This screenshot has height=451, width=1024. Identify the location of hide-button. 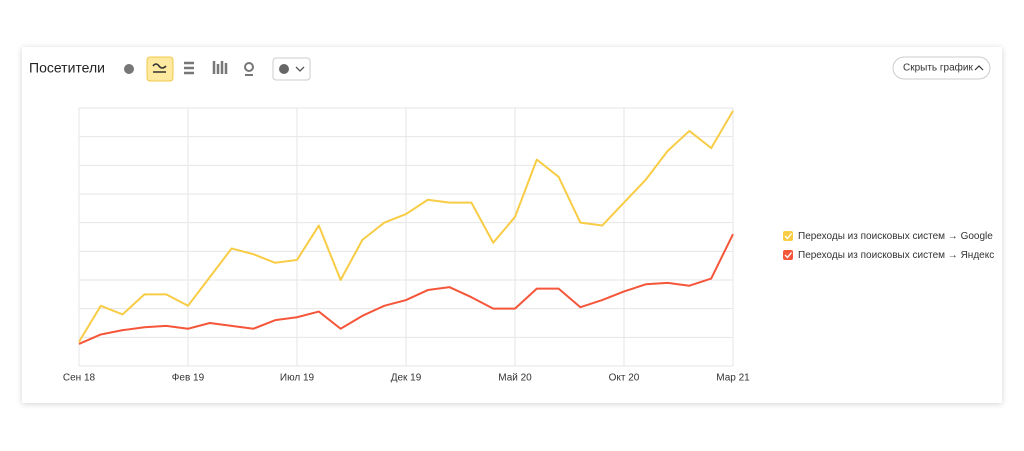
(941, 68).